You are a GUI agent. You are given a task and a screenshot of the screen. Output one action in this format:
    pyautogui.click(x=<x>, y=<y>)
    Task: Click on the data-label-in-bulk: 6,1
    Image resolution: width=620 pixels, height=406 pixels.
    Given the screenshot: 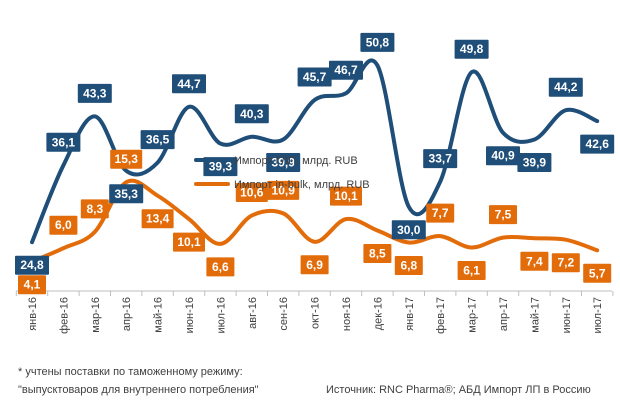 What is the action you would take?
    pyautogui.click(x=471, y=270)
    